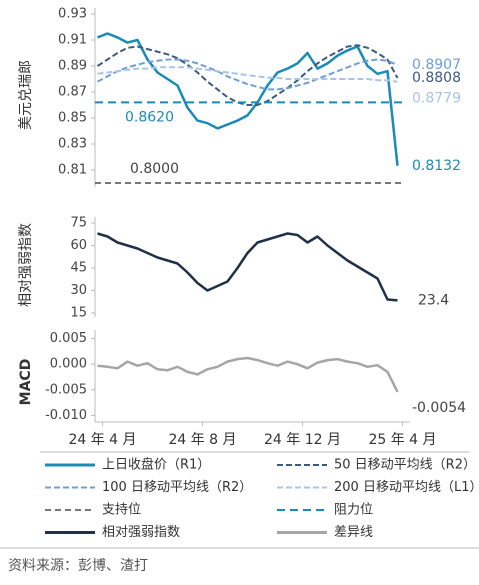 This screenshot has width=479, height=585. I want to click on legend-label: 阻力位, so click(353, 510).